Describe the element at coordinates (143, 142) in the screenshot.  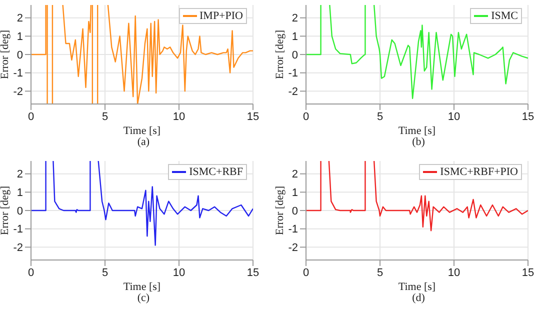
I see `text: (a)` at that location.